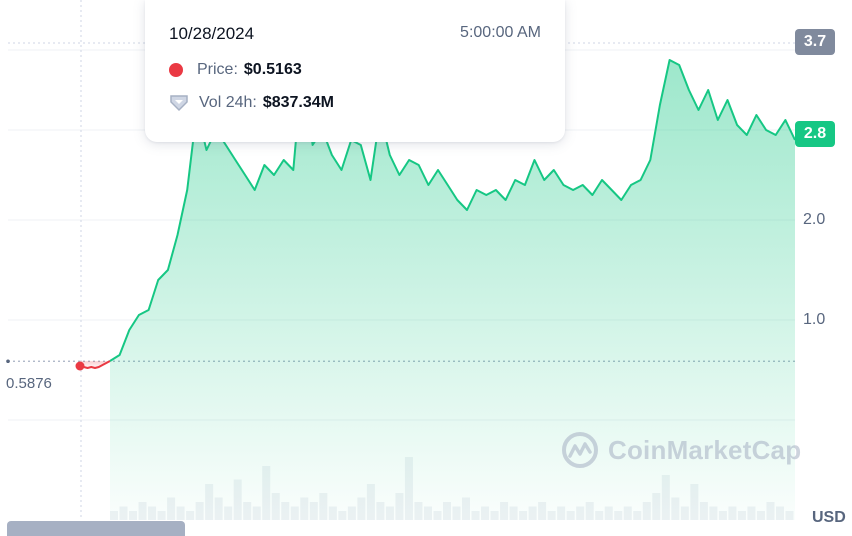 The height and width of the screenshot is (536, 852). What do you see at coordinates (29, 383) in the screenshot?
I see `reference-price-label: 0.5876` at bounding box center [29, 383].